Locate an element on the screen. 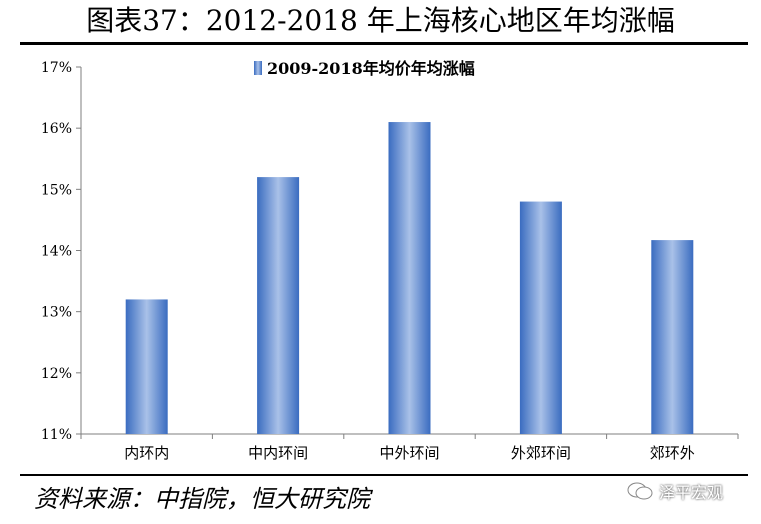  wechat-icon is located at coordinates (640, 491).